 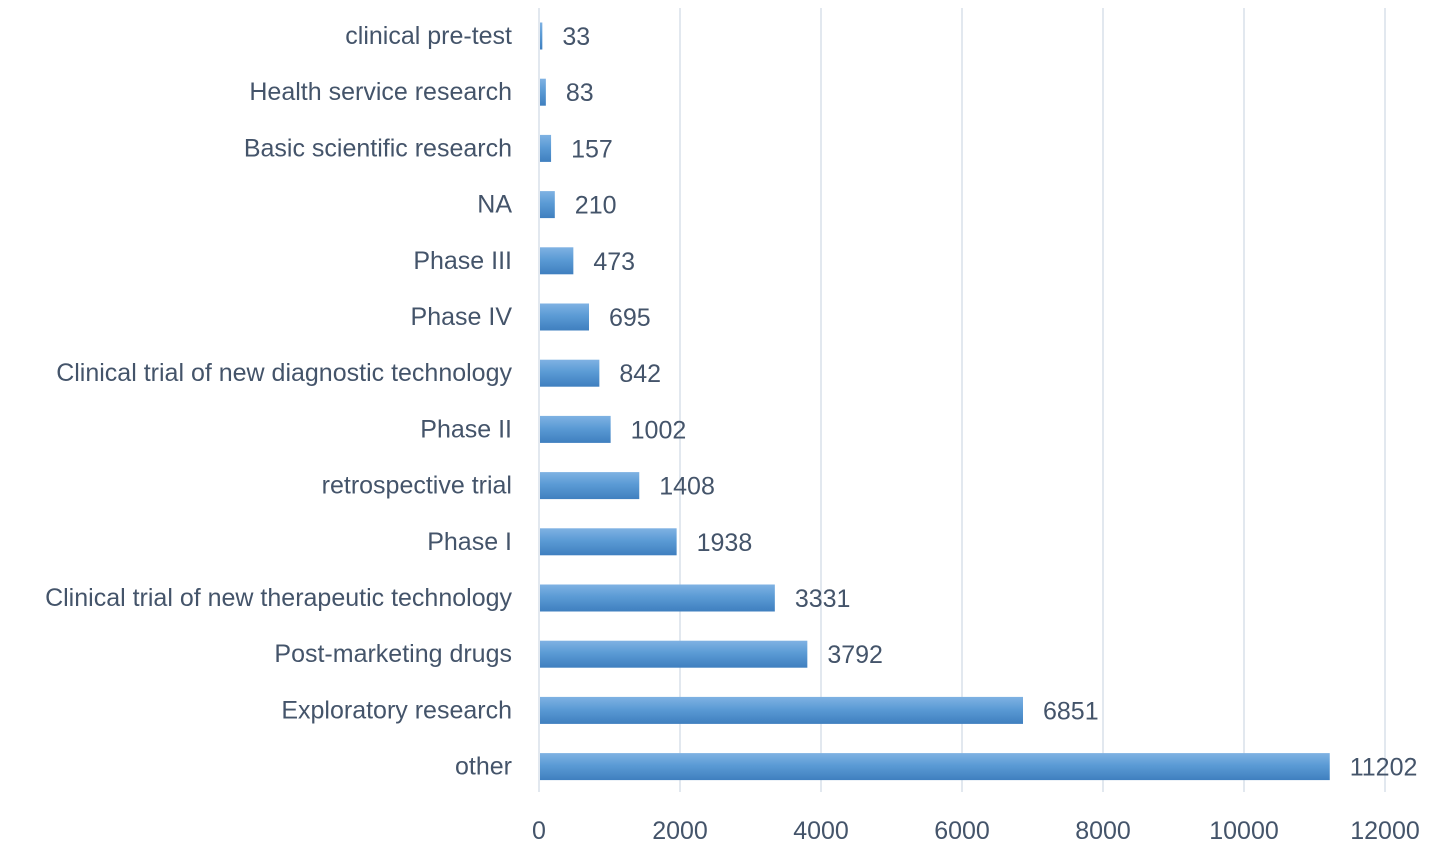 What do you see at coordinates (1384, 768) in the screenshot?
I see `data-label: 11202` at bounding box center [1384, 768].